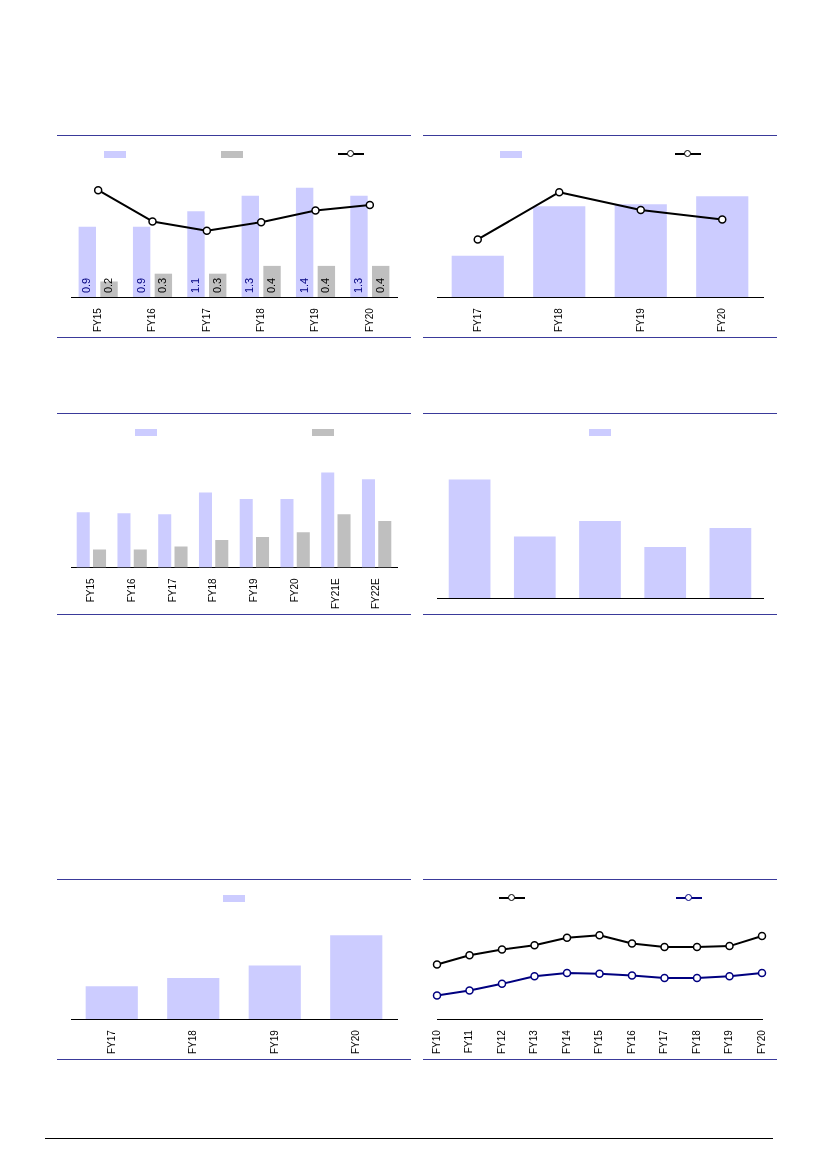 The height and width of the screenshot is (1169, 827). Describe the element at coordinates (140, 285) in the screenshot. I see `data-label: 0.9` at that location.